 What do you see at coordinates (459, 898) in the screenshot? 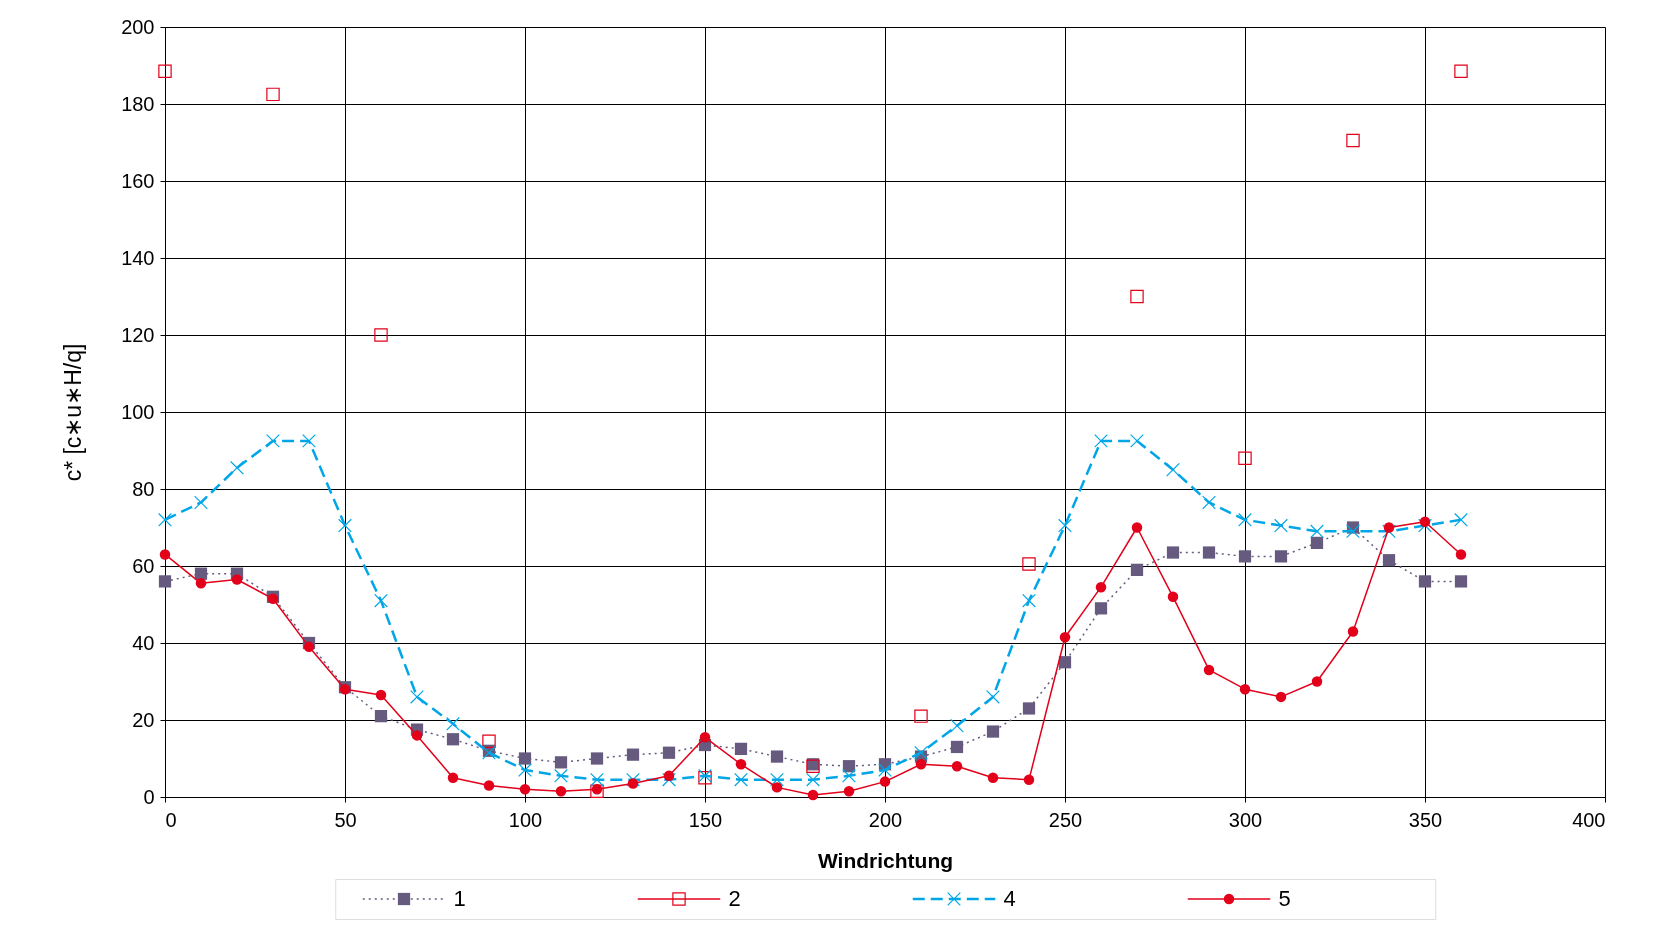
I see `legend-label: 1` at bounding box center [459, 898].